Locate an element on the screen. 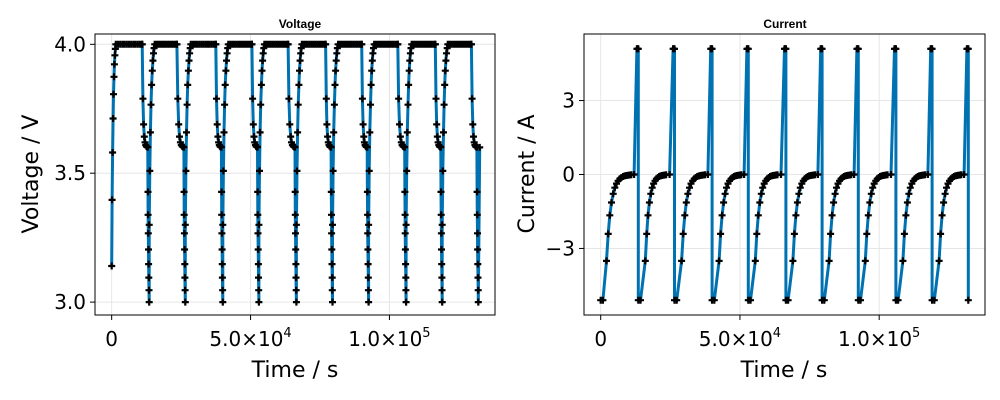 The width and height of the screenshot is (1000, 400). voltage-y-tick-label: 4.0 is located at coordinates (70, 44).